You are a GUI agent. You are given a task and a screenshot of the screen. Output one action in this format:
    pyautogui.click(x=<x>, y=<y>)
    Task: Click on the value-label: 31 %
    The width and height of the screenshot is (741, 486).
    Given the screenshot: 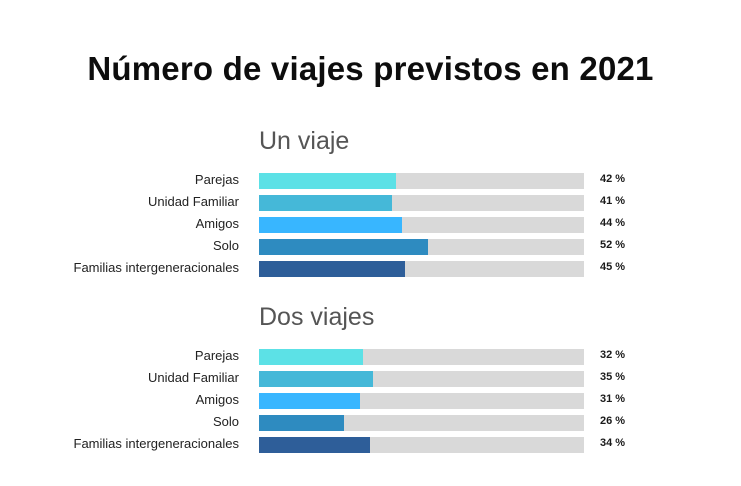 What is the action you would take?
    pyautogui.click(x=613, y=399)
    